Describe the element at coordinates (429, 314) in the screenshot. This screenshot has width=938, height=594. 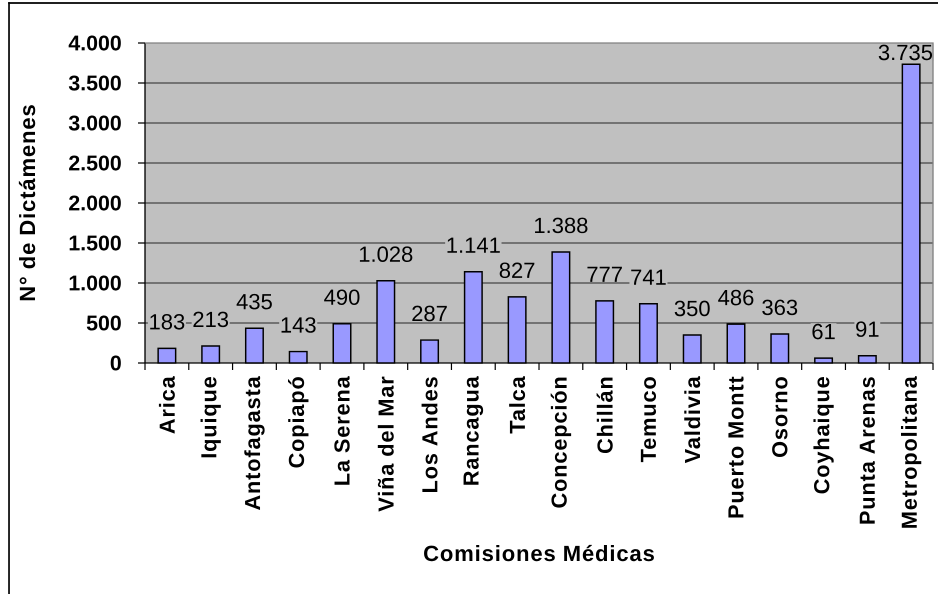
I see `data-label: 287` at that location.